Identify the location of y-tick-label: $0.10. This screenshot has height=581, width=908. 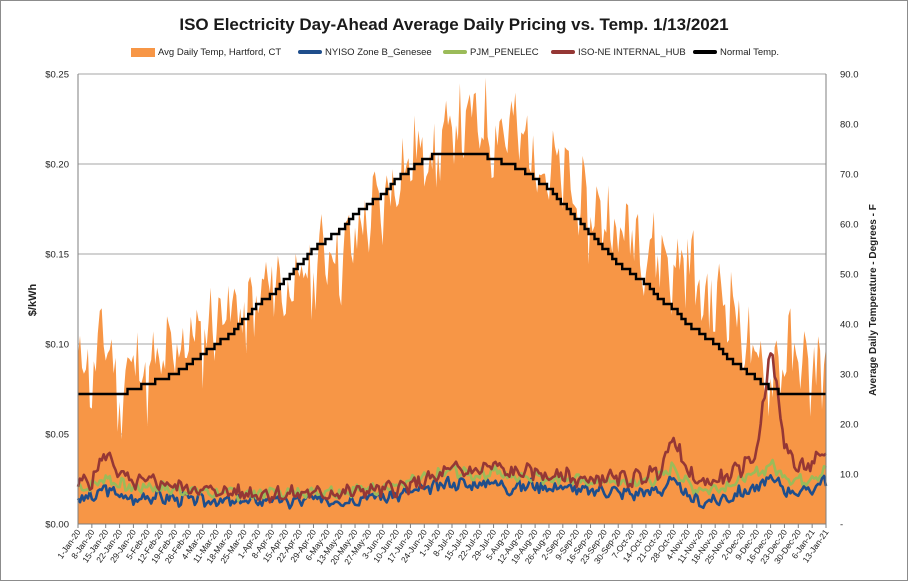
(57, 345).